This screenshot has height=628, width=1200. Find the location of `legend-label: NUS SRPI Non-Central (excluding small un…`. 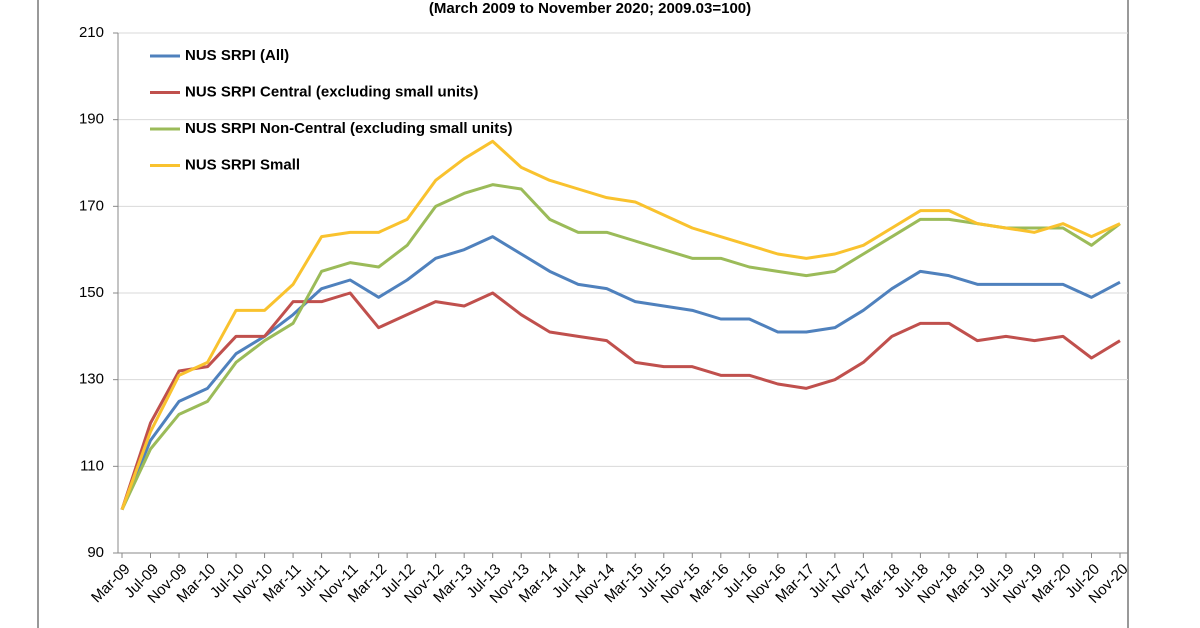

legend-label: NUS SRPI Non-Central (excluding small un… is located at coordinates (349, 128).